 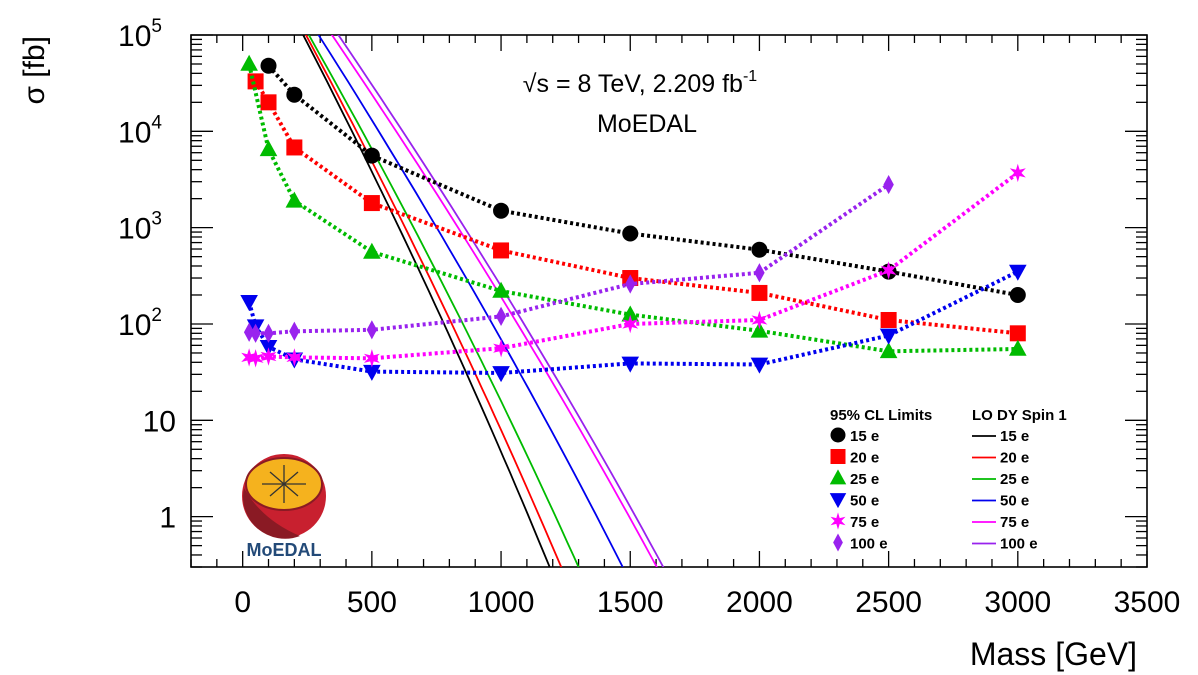 I want to click on y-tick-label: 1, so click(x=167, y=518).